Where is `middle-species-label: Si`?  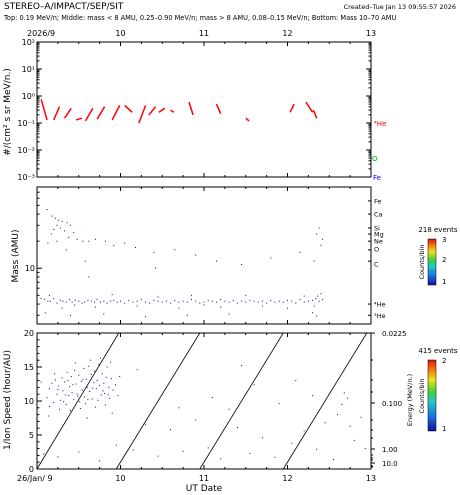 middle-species-label: Si is located at coordinates (377, 229).